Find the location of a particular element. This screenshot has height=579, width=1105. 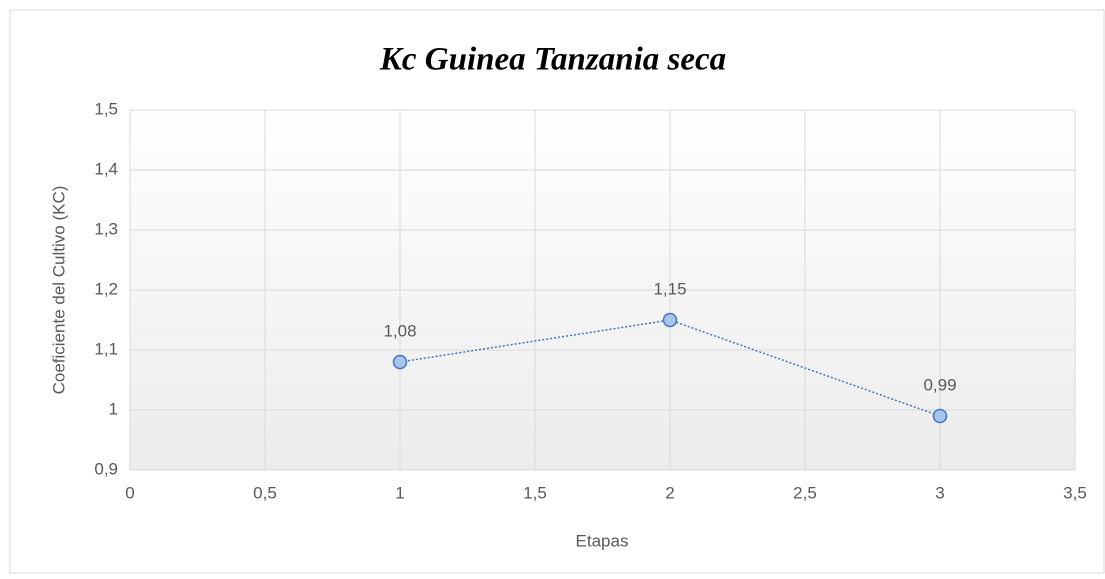

x-tick-label: 0,5 is located at coordinates (265, 492).